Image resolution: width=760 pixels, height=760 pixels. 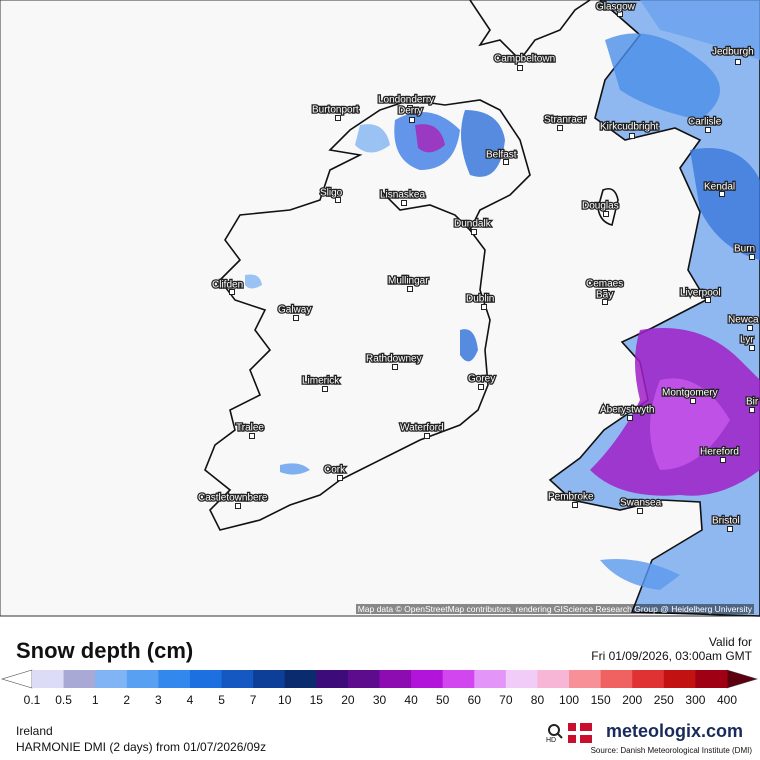 I want to click on city-label: Lyr, so click(x=747, y=340).